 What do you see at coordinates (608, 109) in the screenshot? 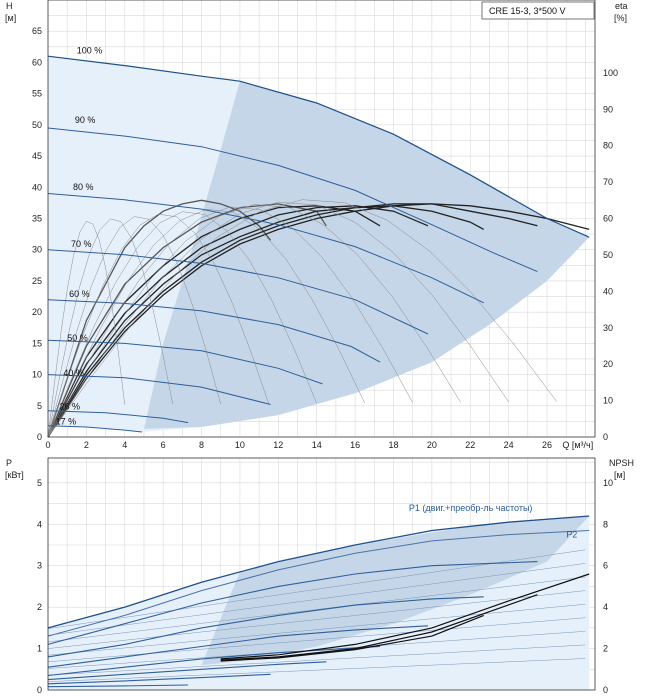
I see `head-y2-tick-label: 90` at bounding box center [608, 109].